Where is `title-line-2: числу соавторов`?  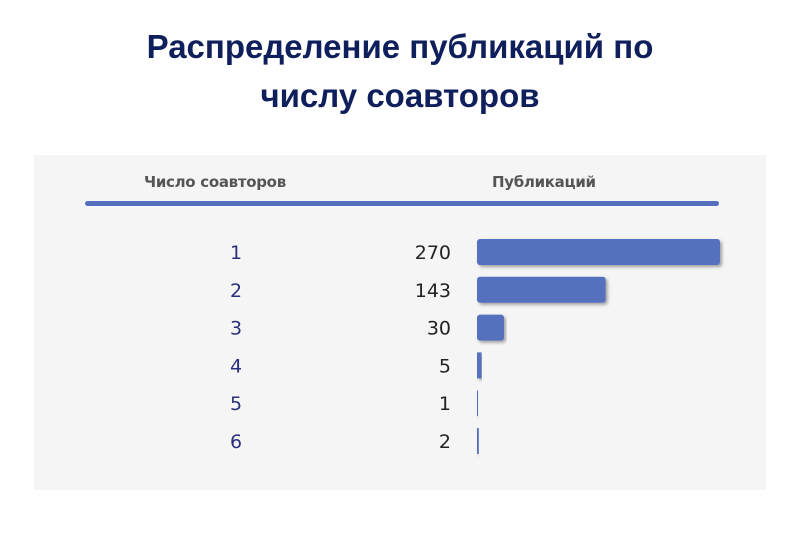 title-line-2: числу соавторов is located at coordinates (400, 95).